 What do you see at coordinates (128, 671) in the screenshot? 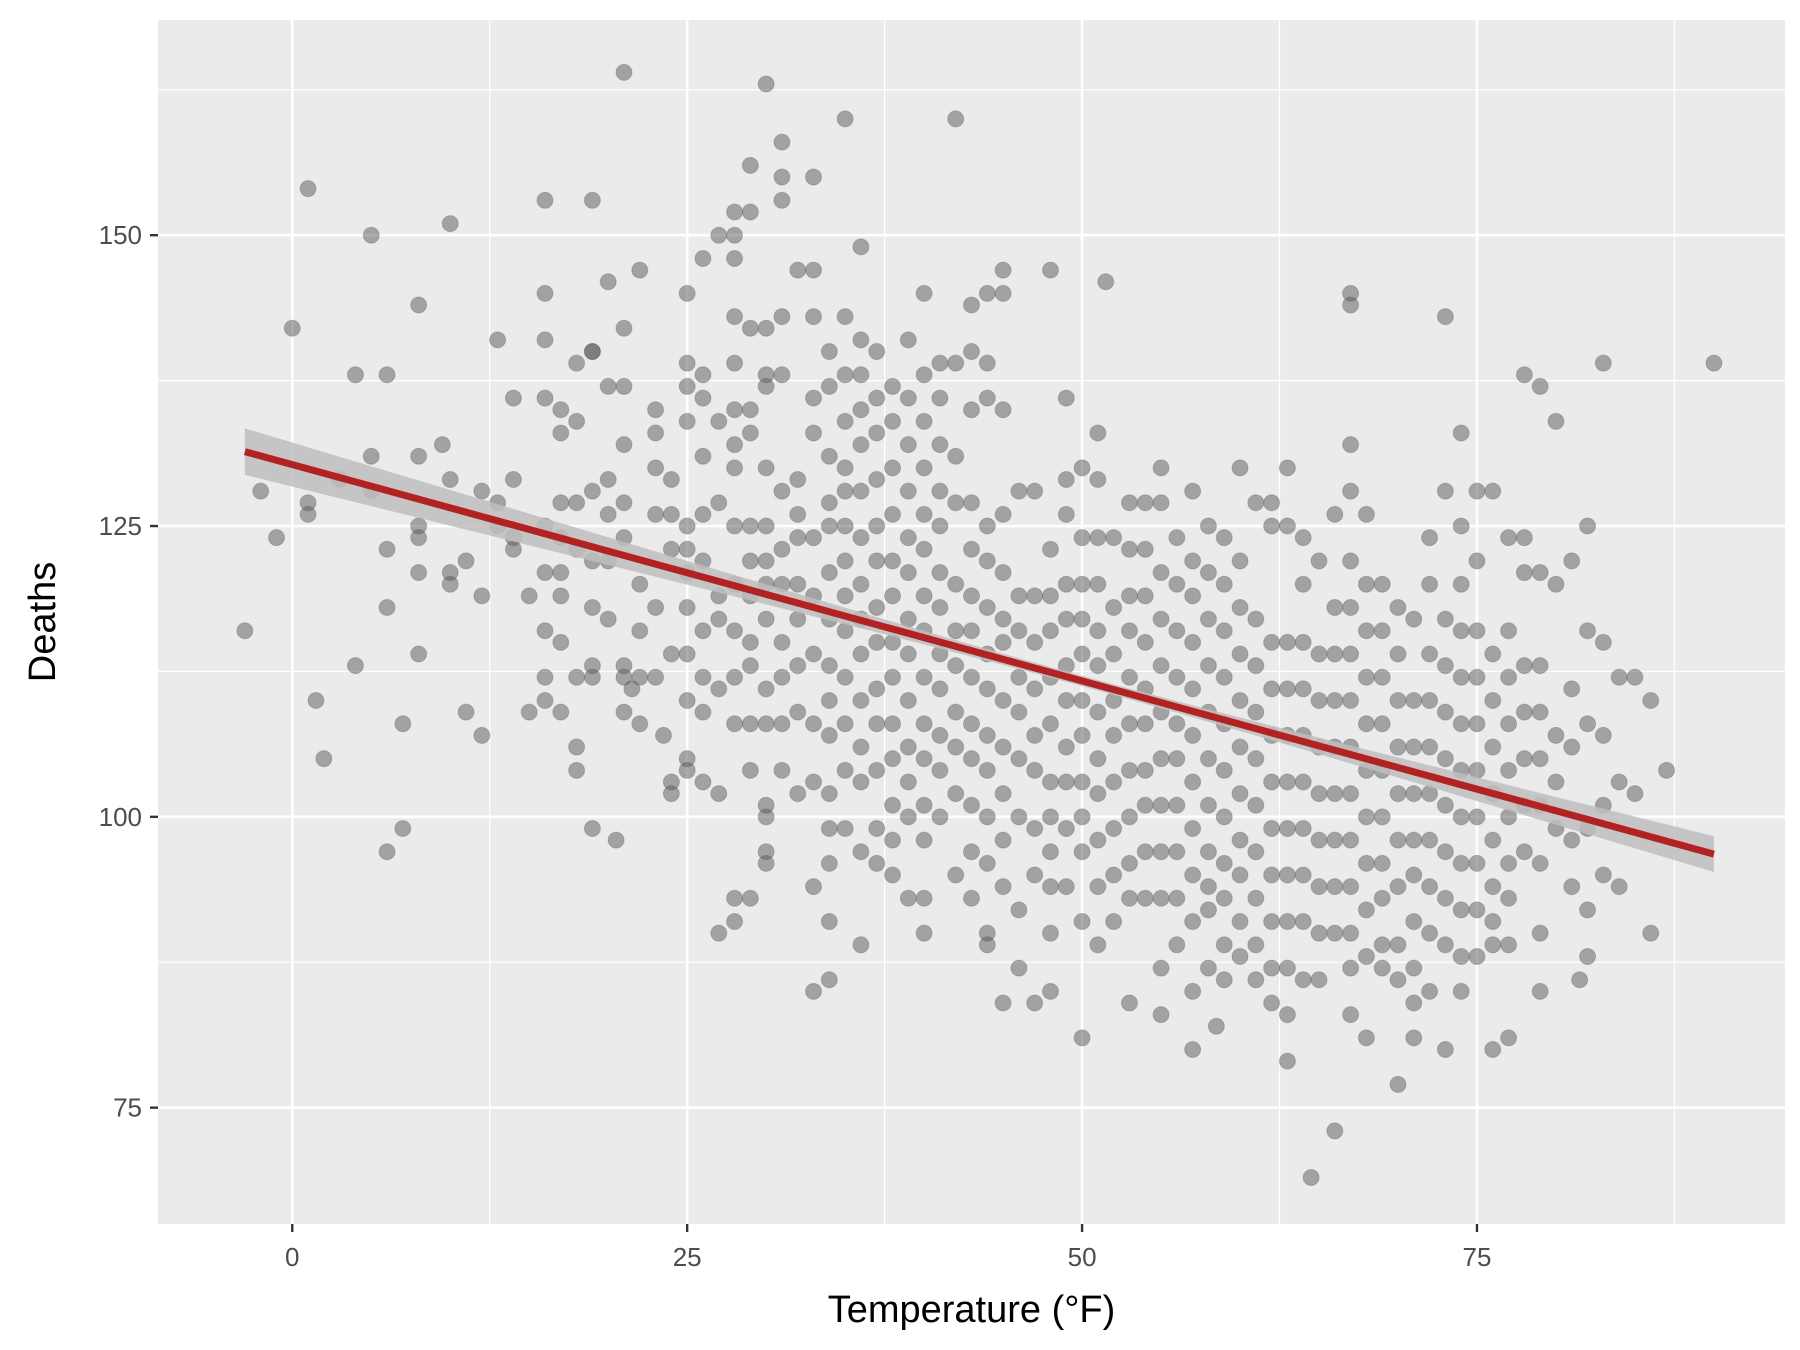
I see `y-axis: 75 100 125 150` at bounding box center [128, 671].